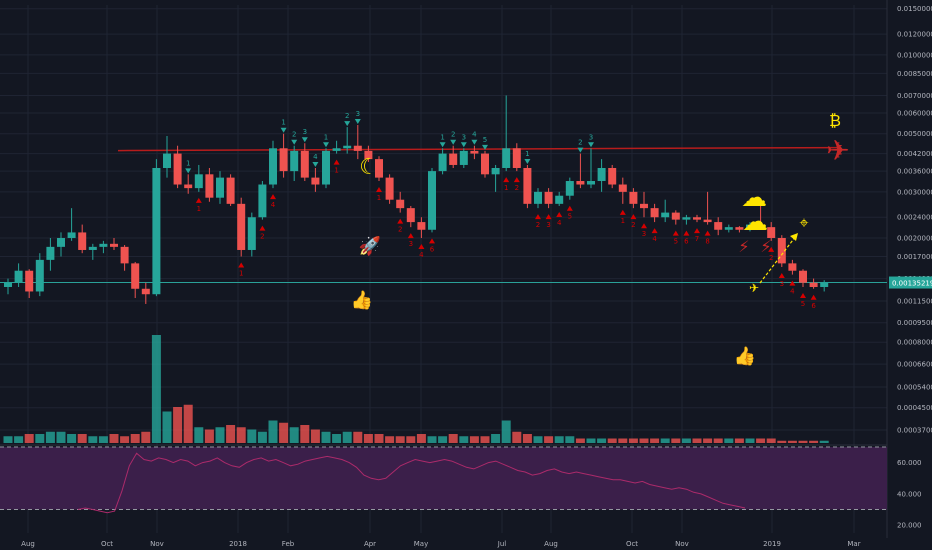 This screenshot has height=550, width=932. I want to click on storm-cloud-icon: ☁, so click(755, 222).